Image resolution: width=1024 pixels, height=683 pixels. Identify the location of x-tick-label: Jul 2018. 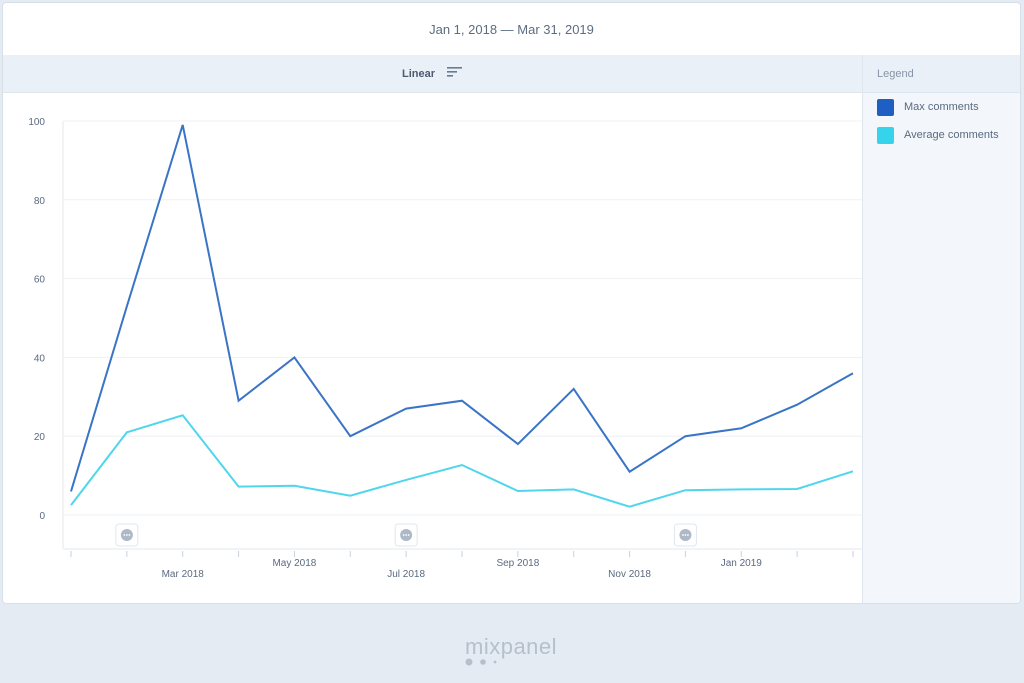
(406, 574).